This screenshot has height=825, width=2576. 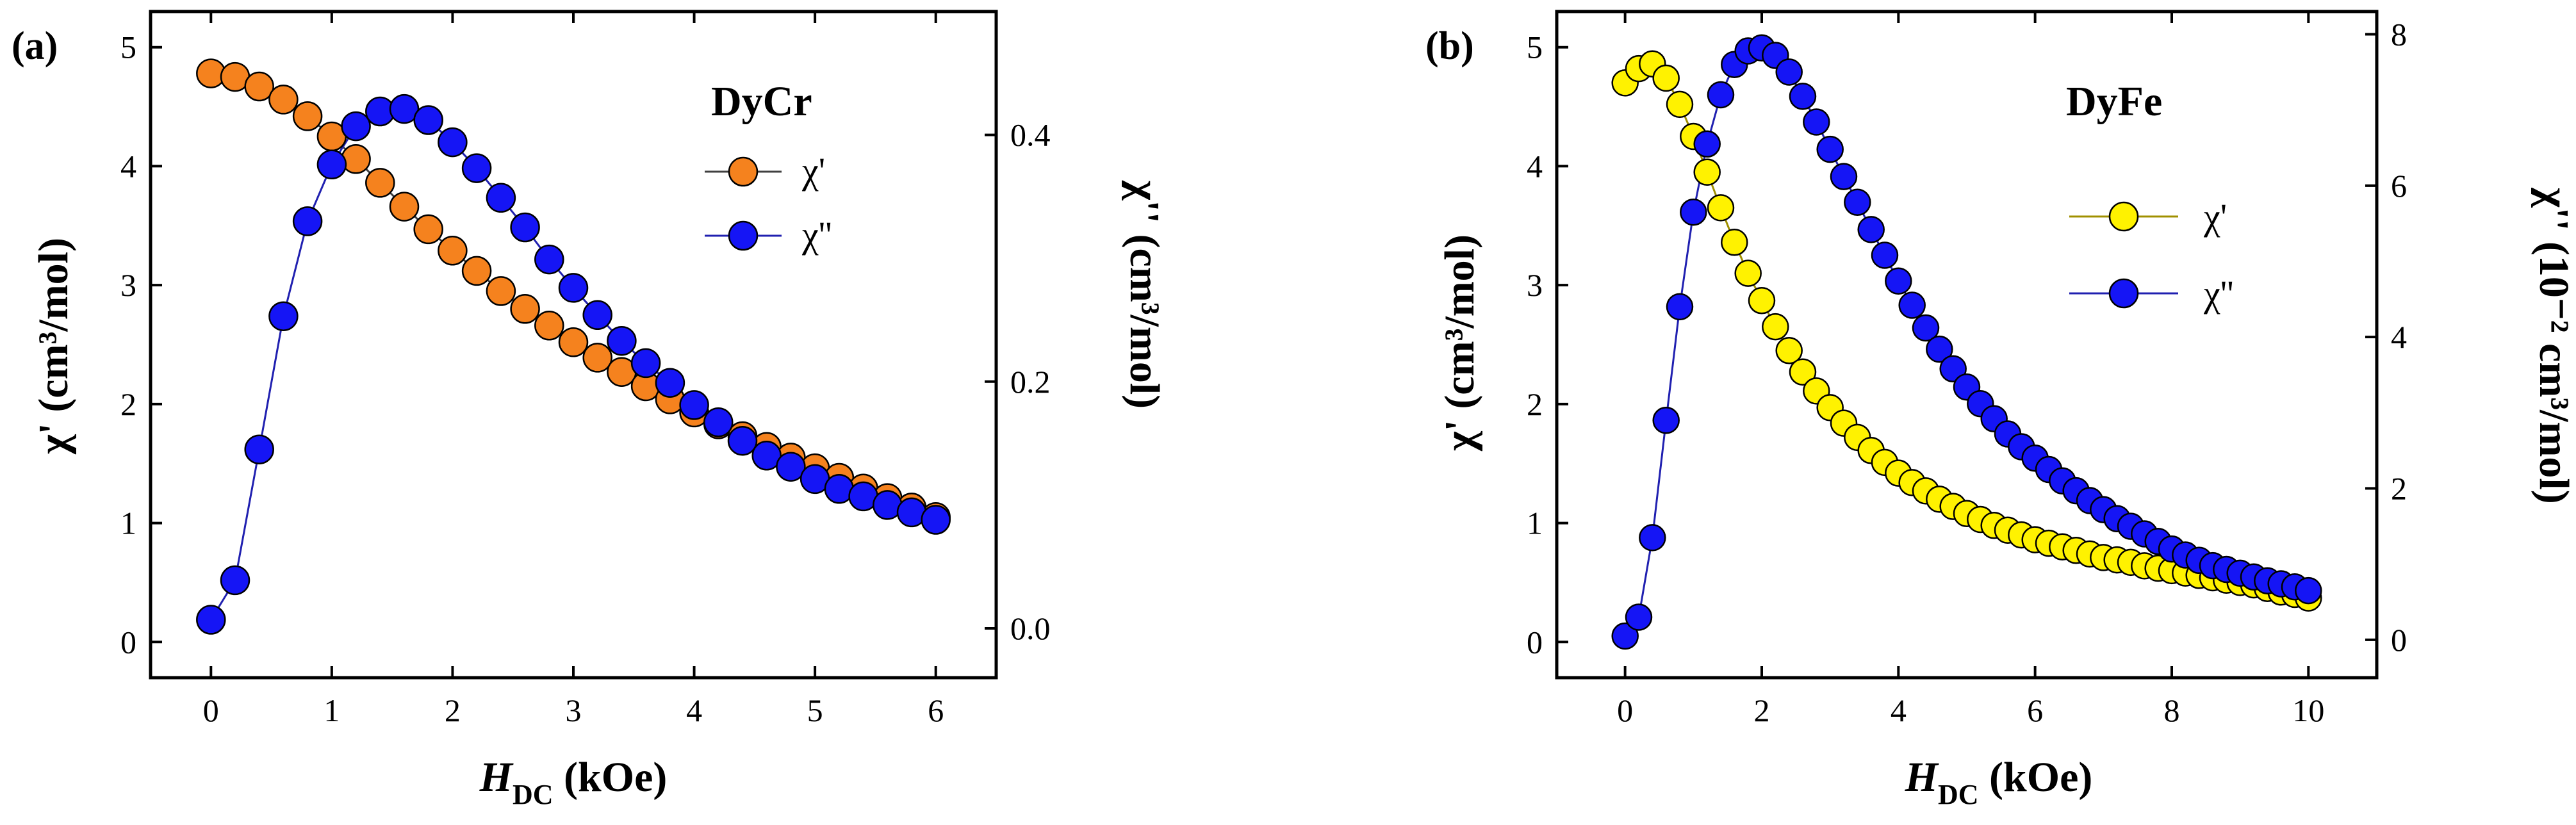 I want to click on panel-a-ytick-left-label: 2, so click(x=128, y=404).